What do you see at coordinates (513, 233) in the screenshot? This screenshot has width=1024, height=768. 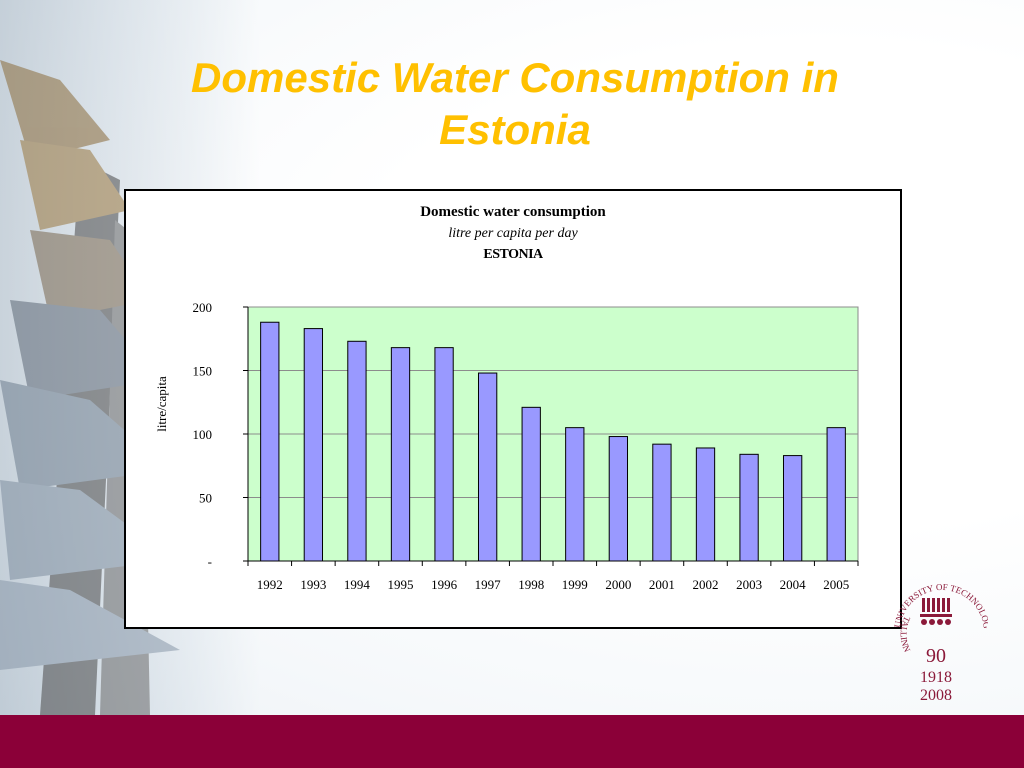 I see `chart-subtitle: litre per capita per day` at bounding box center [513, 233].